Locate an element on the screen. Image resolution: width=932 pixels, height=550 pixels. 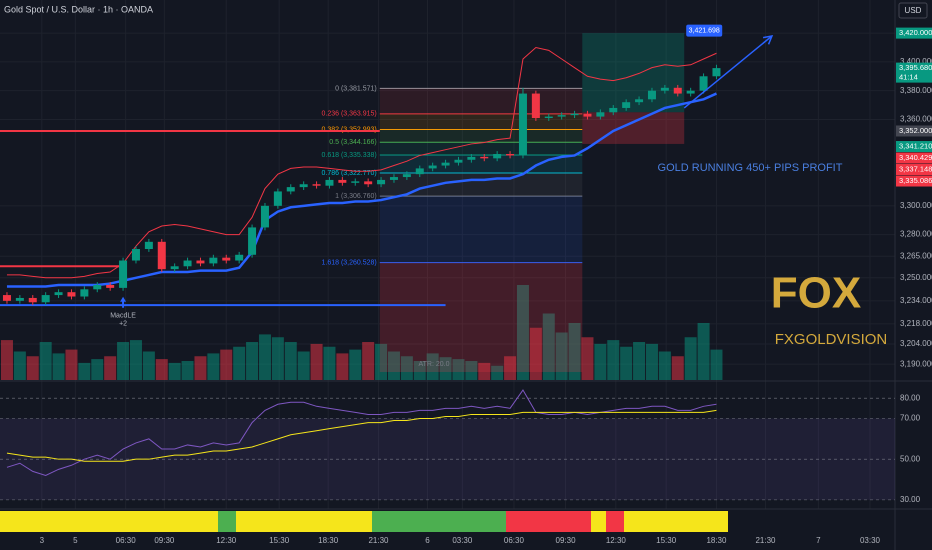
x-tick-label: 09:30 is located at coordinates (164, 540).